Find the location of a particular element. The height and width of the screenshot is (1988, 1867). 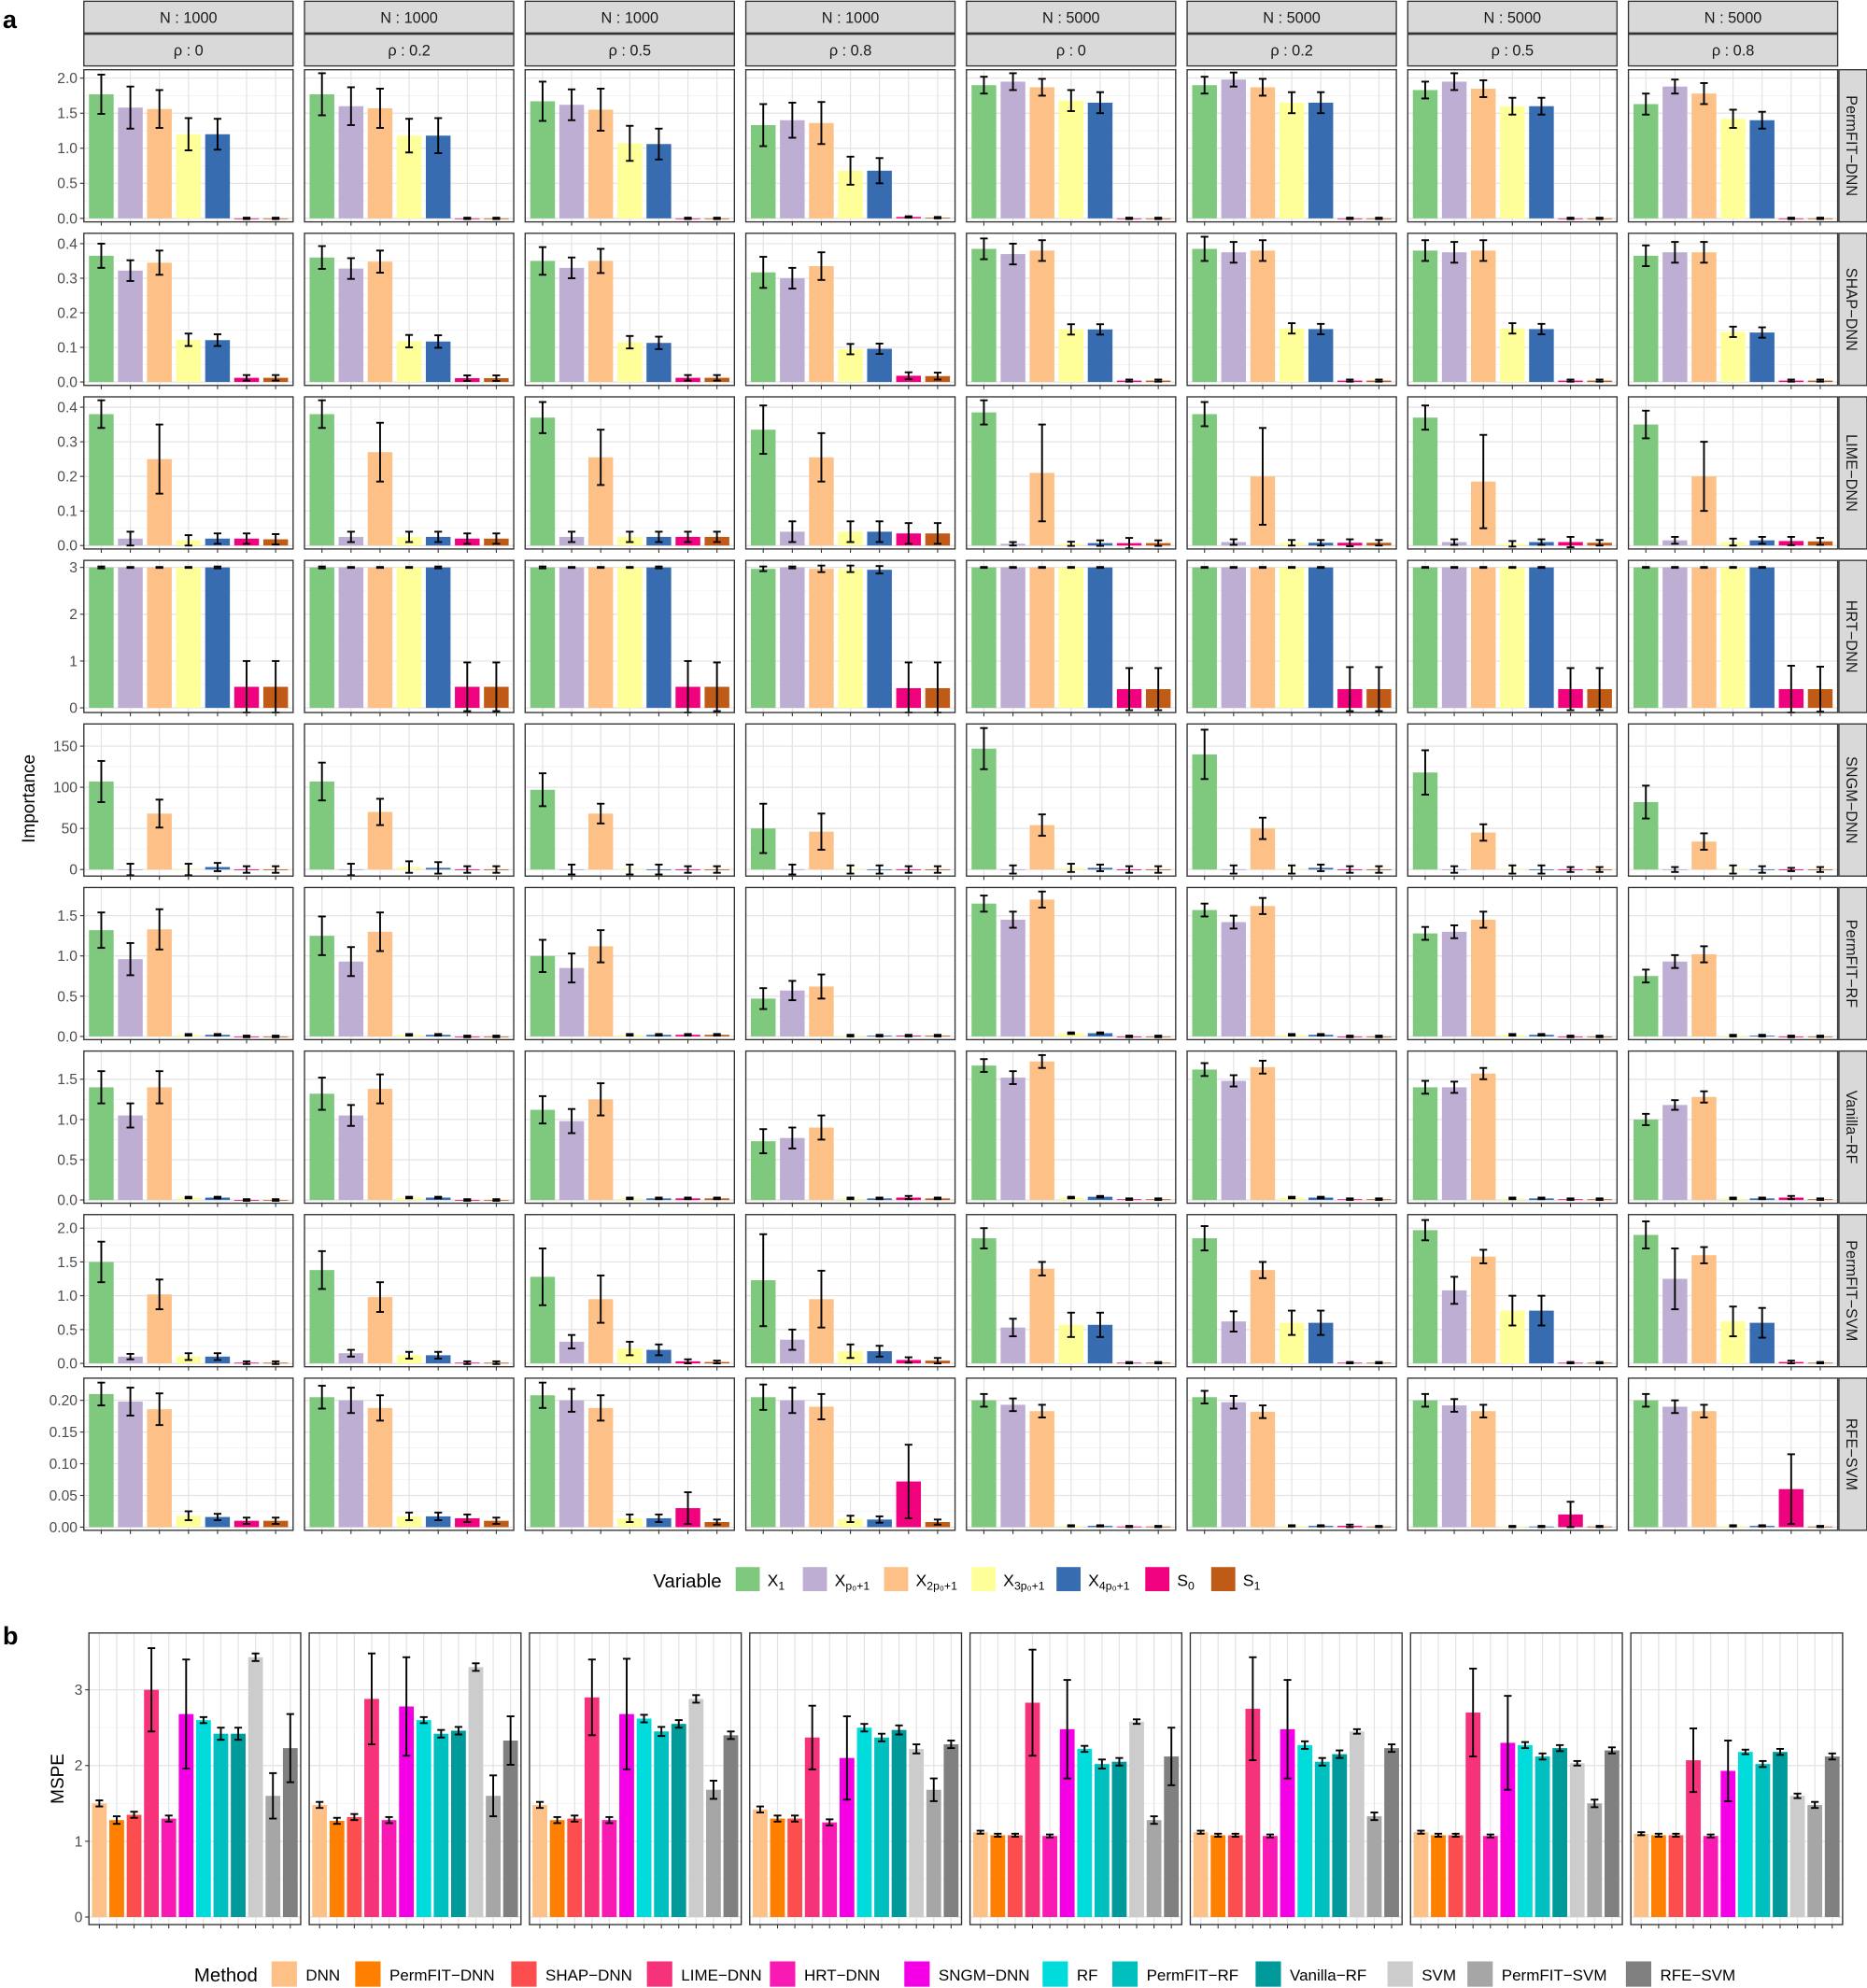

y-tick-label: 100 is located at coordinates (66, 789).